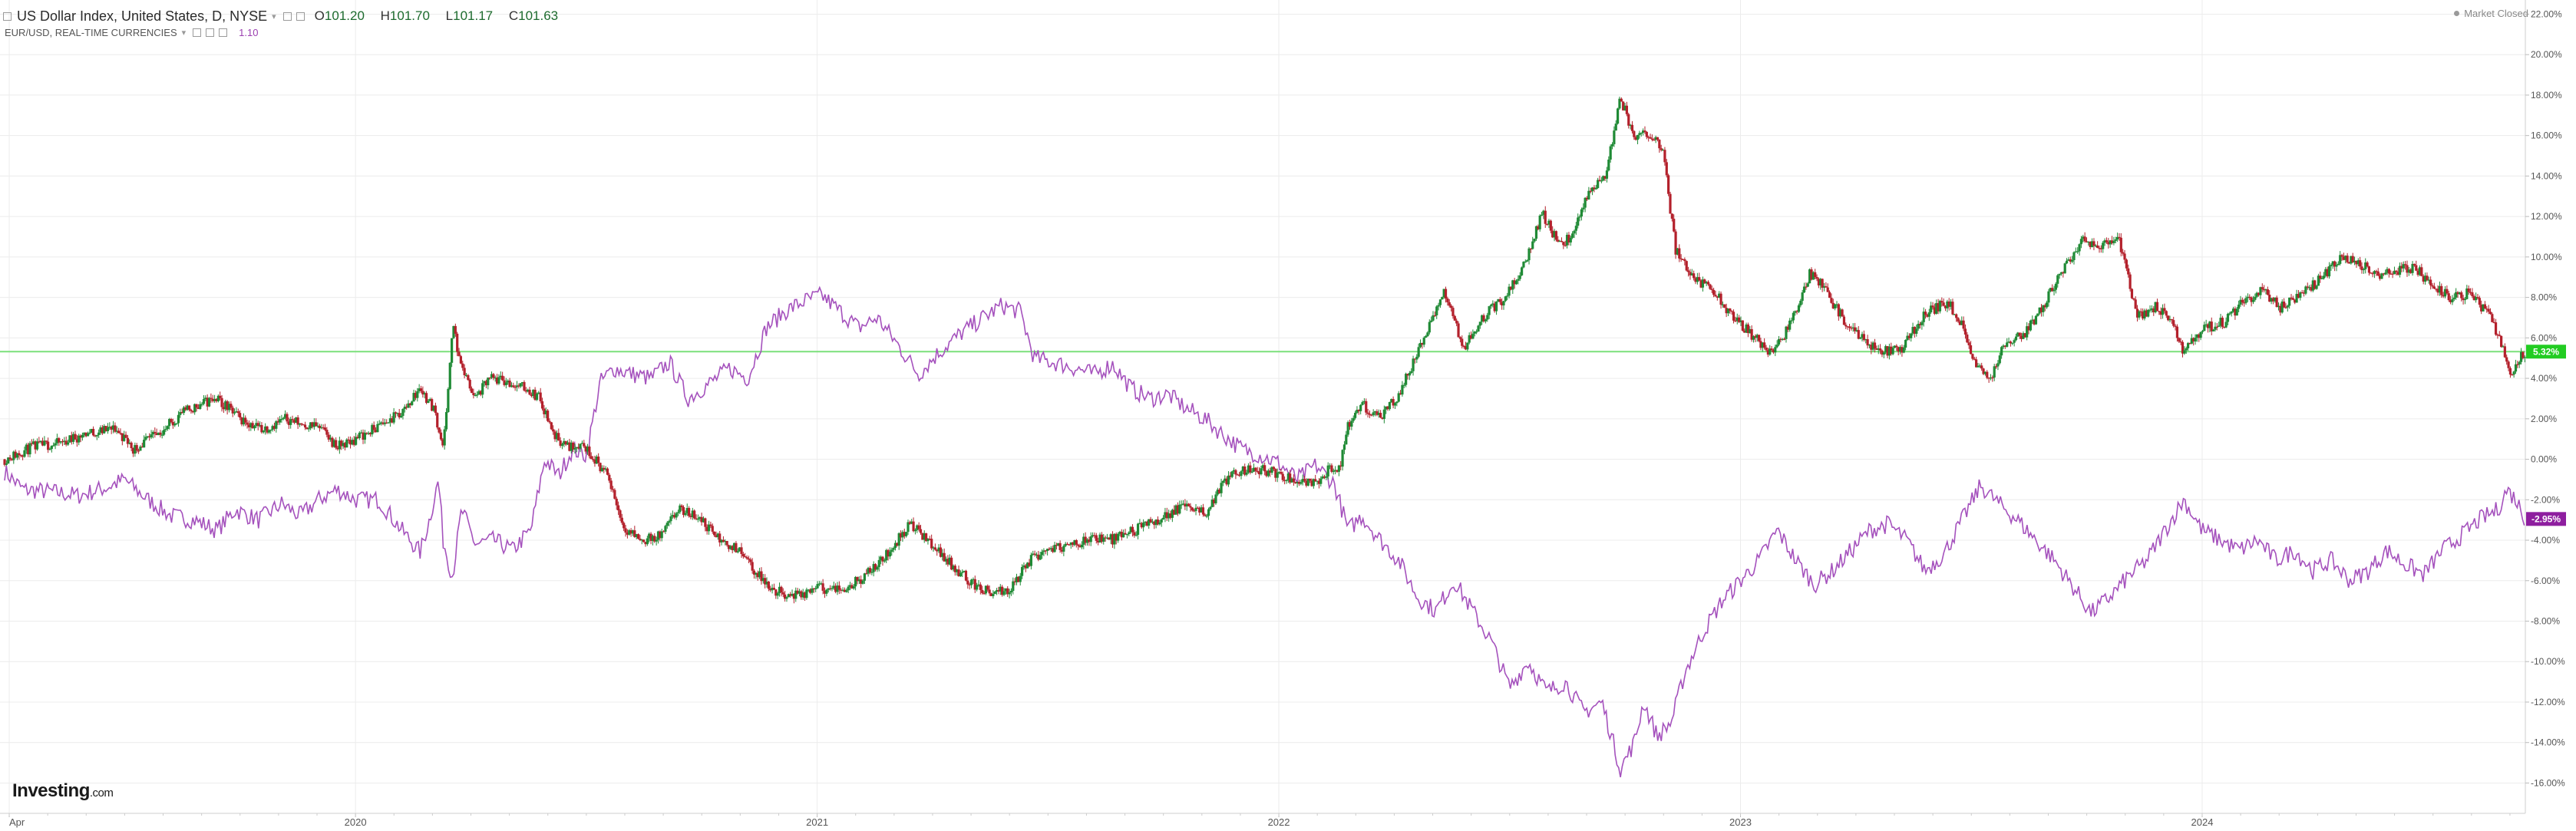 The image size is (2576, 831). What do you see at coordinates (2546, 257) in the screenshot?
I see `y-tick-label: 10.00%` at bounding box center [2546, 257].